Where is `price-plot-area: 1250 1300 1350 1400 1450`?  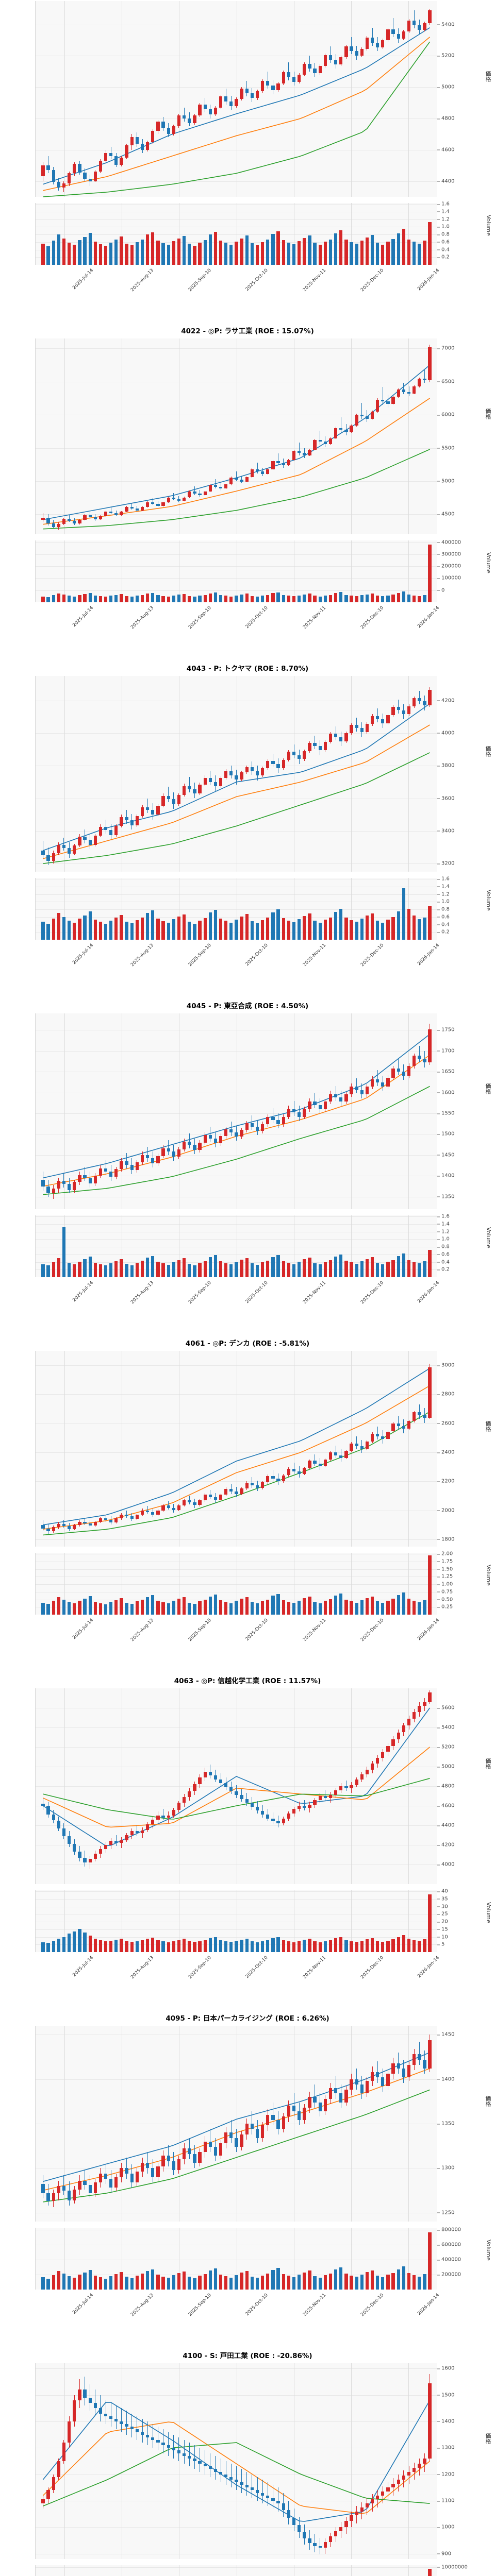
price-plot-area: 1250 1300 1350 1400 1450 is located at coordinates (244, 2124).